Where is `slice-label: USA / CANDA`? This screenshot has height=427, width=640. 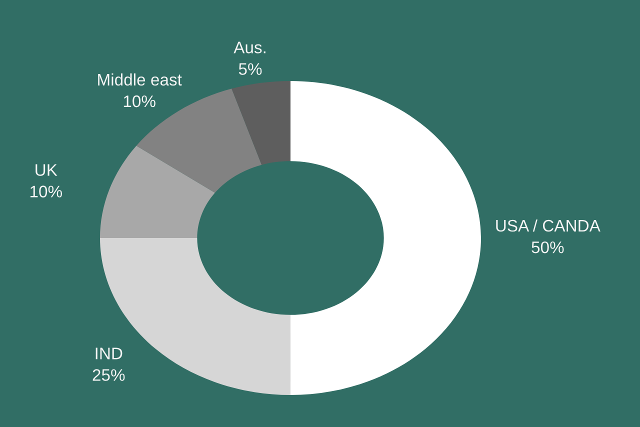 slice-label: USA / CANDA is located at coordinates (548, 225).